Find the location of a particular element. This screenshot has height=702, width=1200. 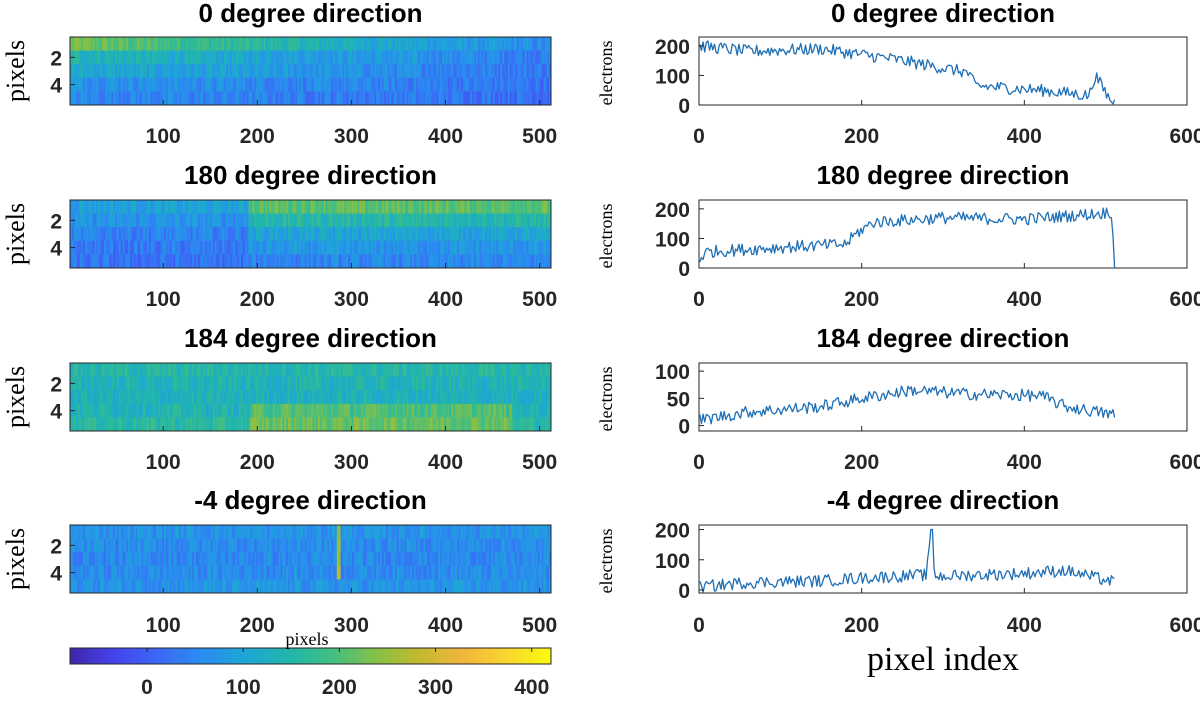

x-tick-label: 600 is located at coordinates (1184, 136).